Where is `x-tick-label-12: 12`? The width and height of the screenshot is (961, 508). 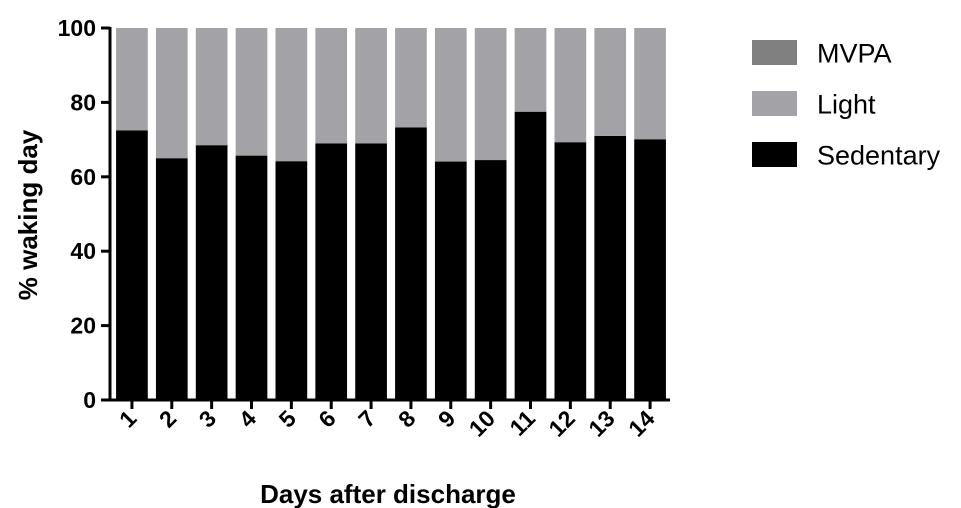 x-tick-label-12: 12 is located at coordinates (561, 423).